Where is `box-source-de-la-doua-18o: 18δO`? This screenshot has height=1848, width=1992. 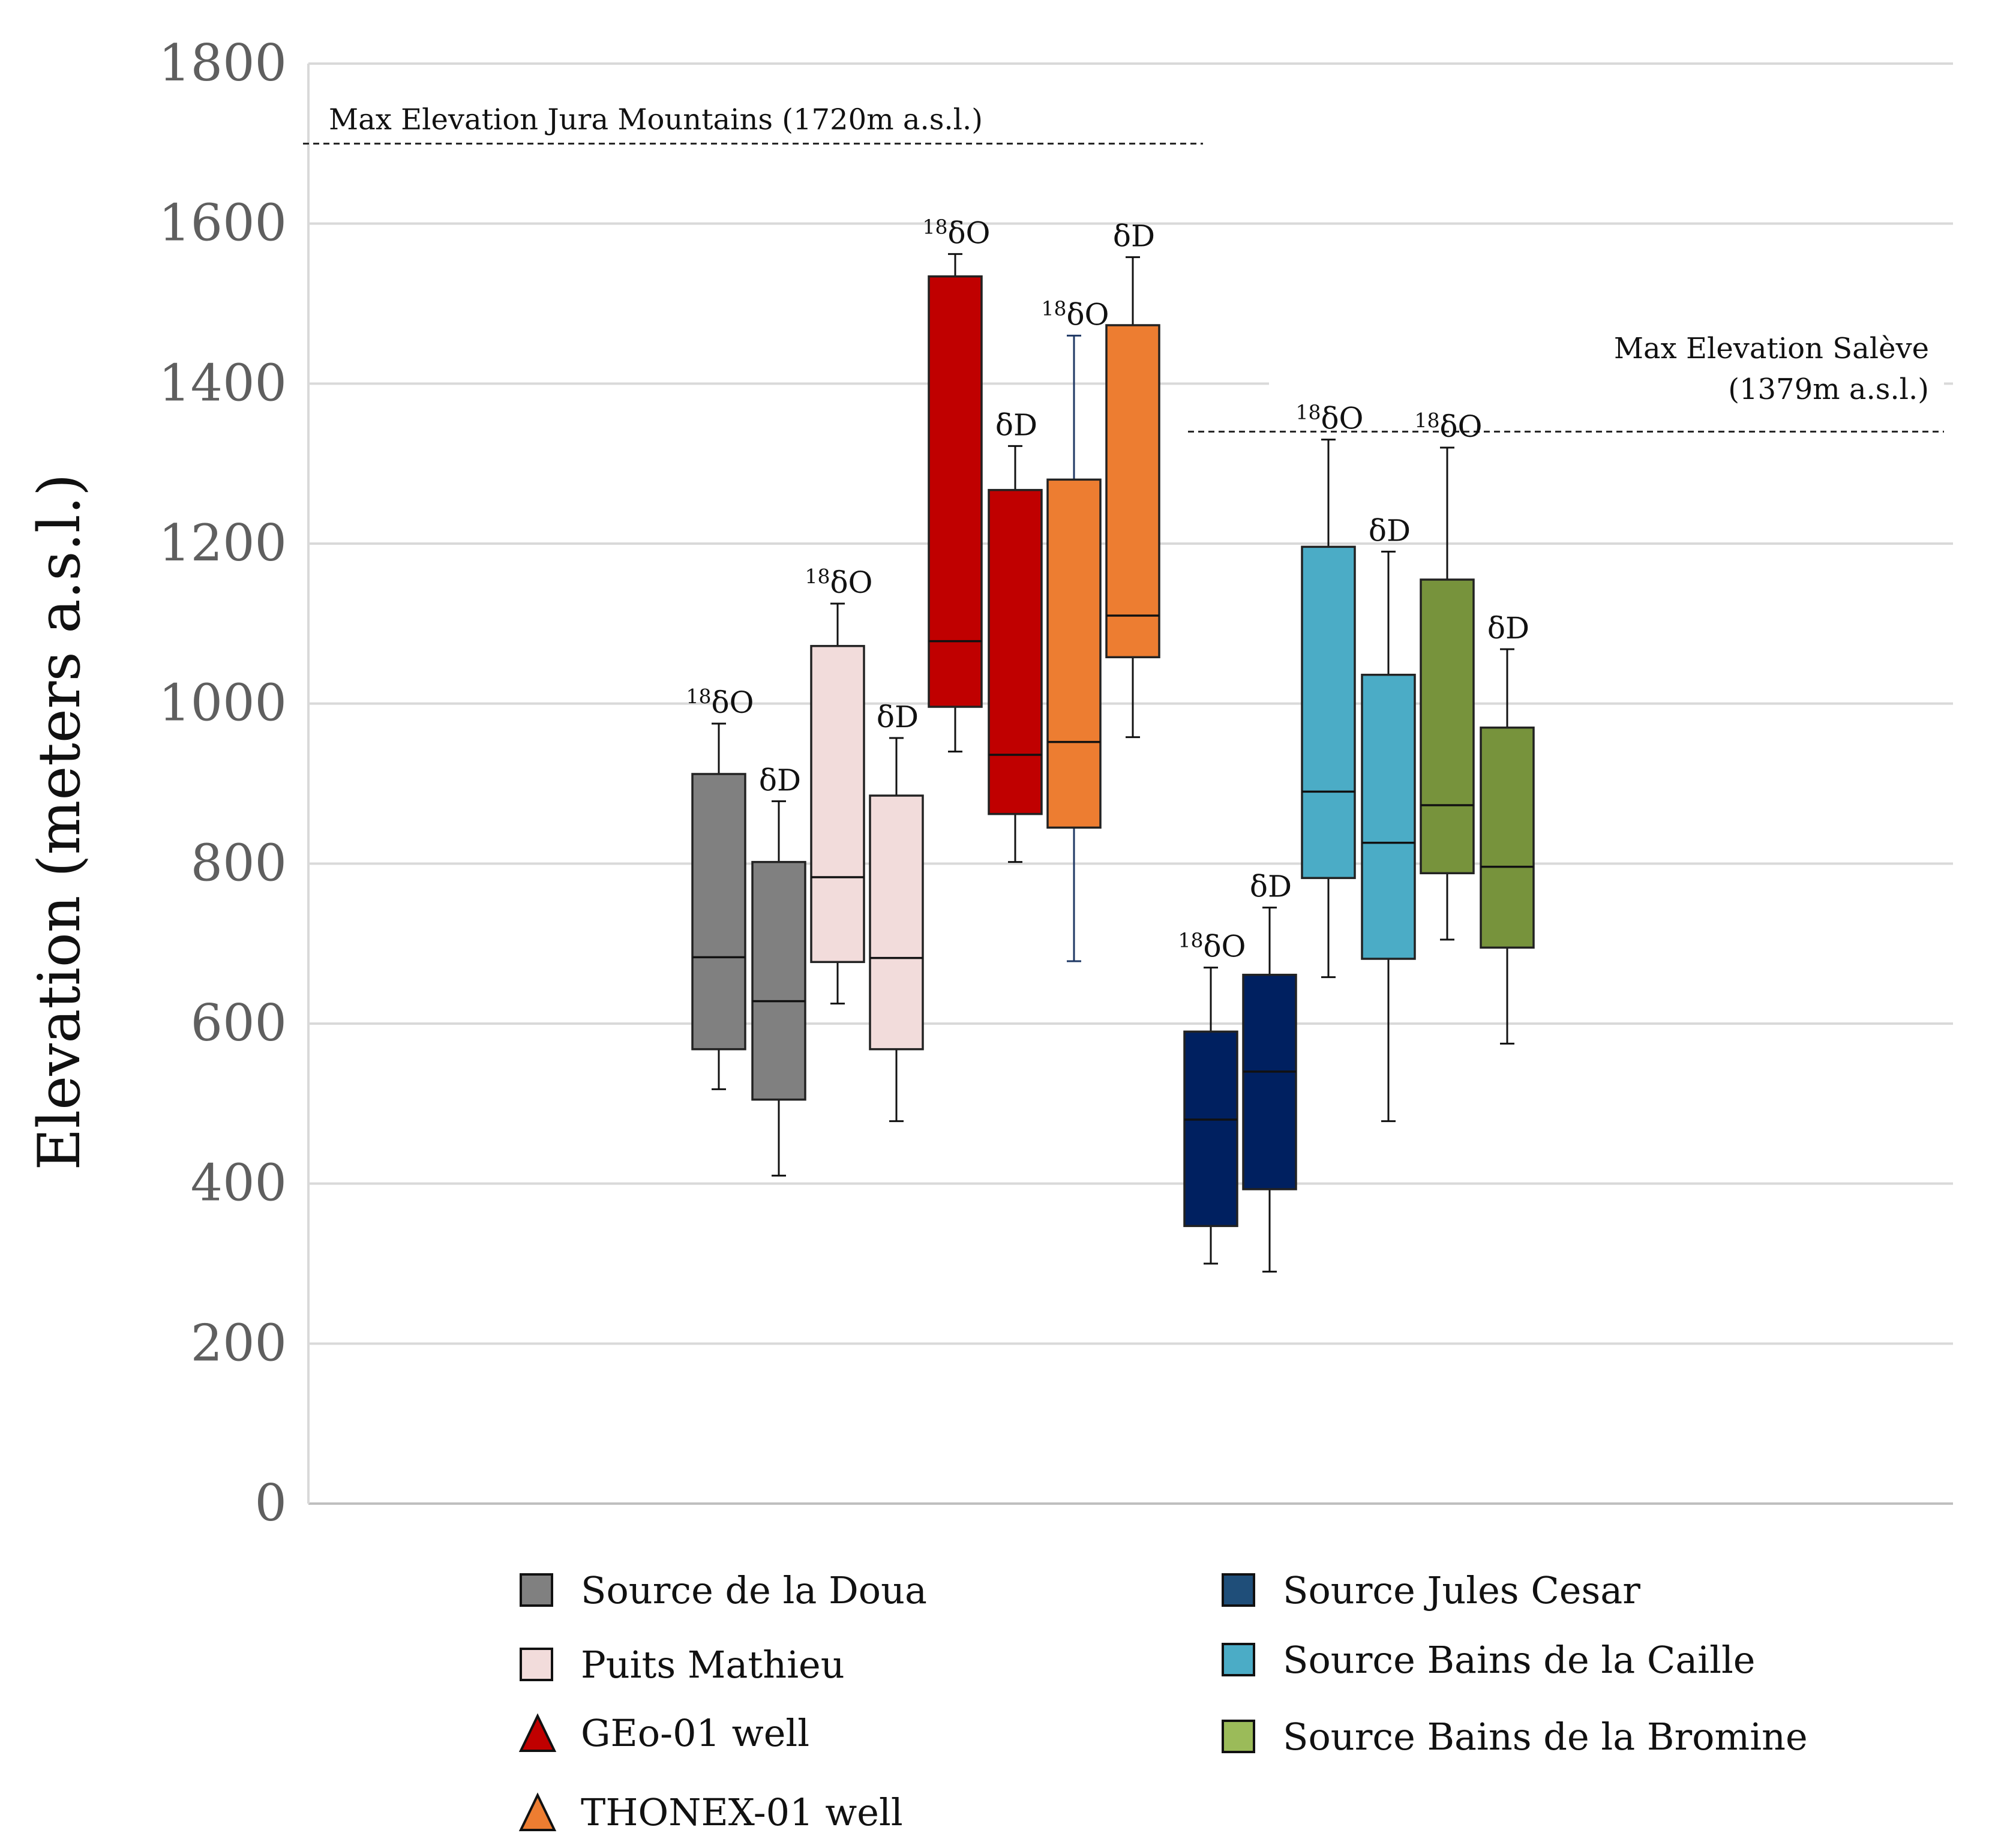
box-source-de-la-doua-18o: 18δO is located at coordinates (720, 887).